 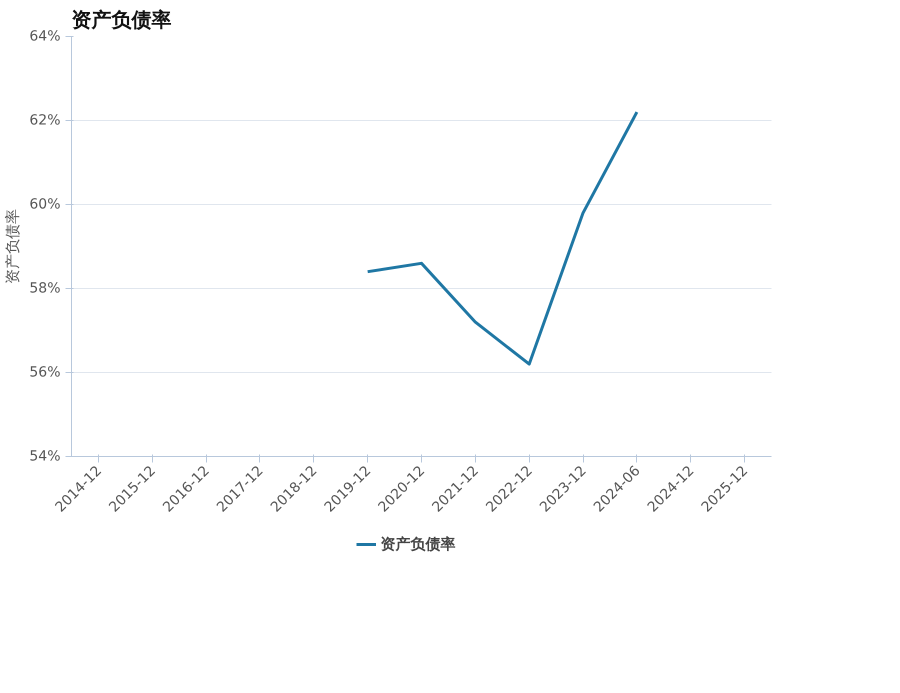 I want to click on legend-label: 资产负债率, so click(x=418, y=544).